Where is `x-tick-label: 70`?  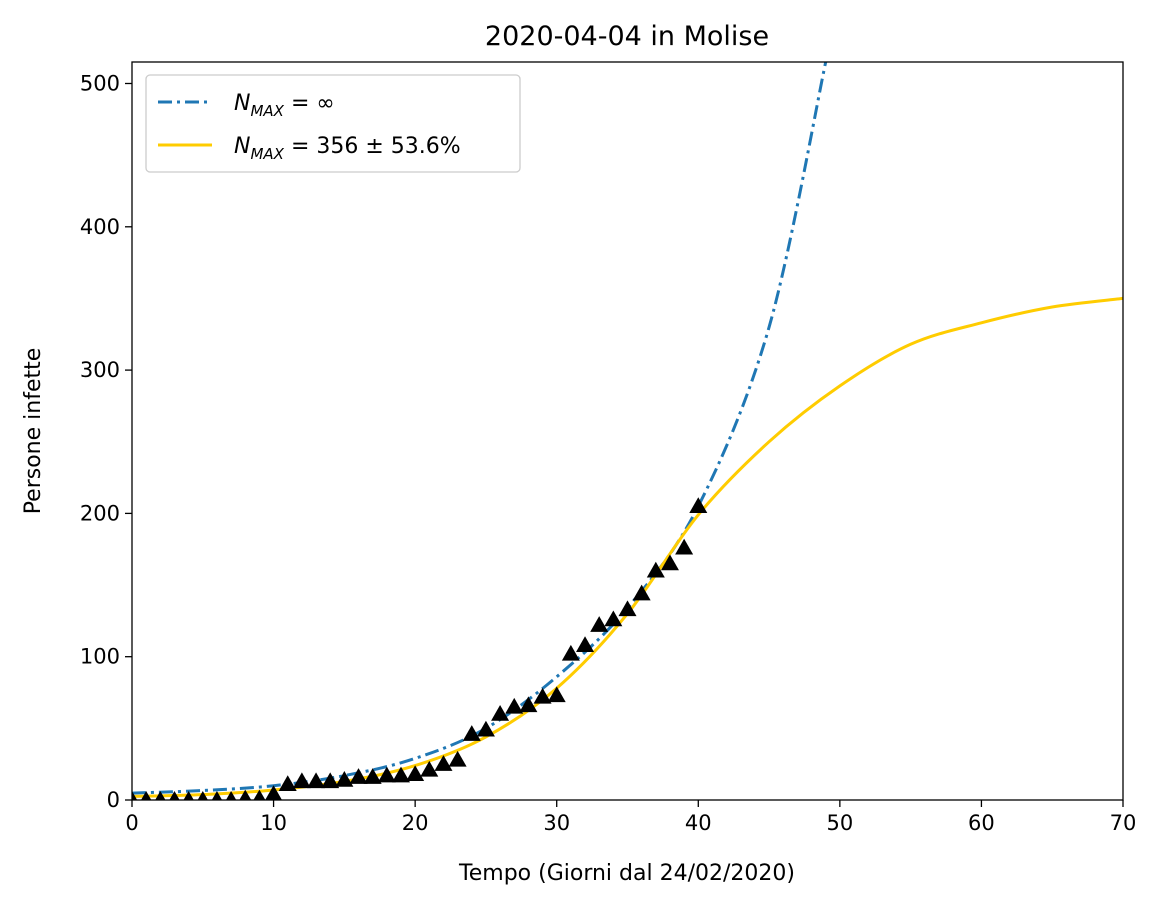
x-tick-label: 70 is located at coordinates (1123, 823).